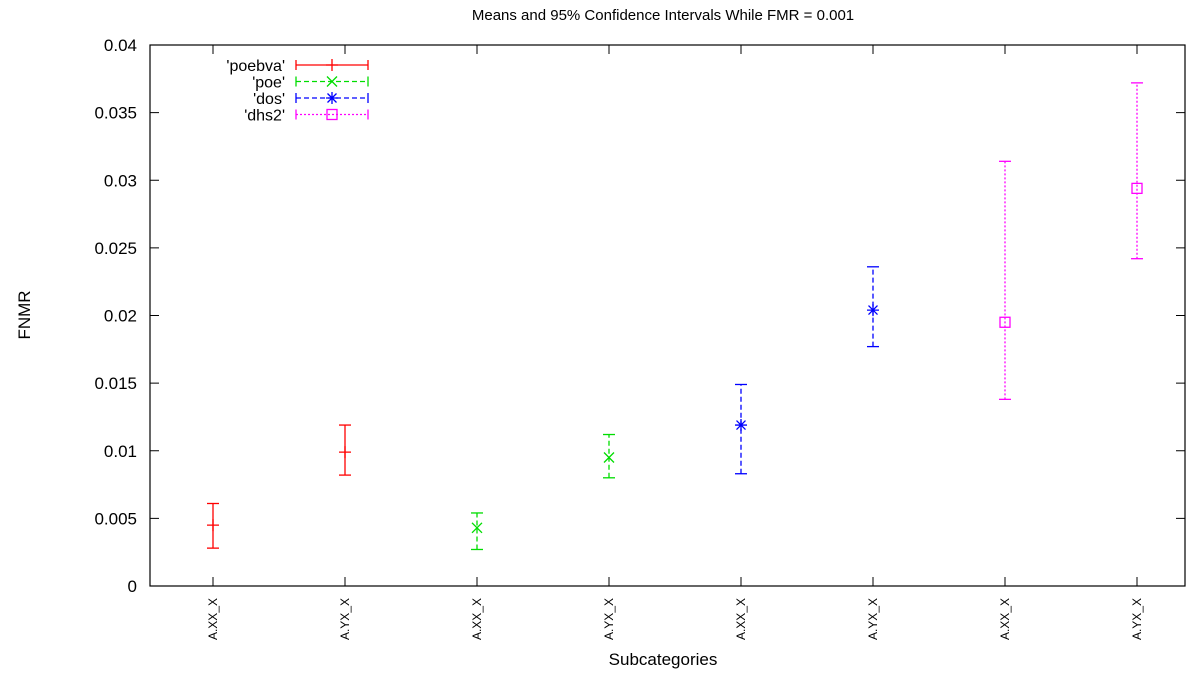 This screenshot has height=677, width=1201. I want to click on series-dos, so click(807, 370).